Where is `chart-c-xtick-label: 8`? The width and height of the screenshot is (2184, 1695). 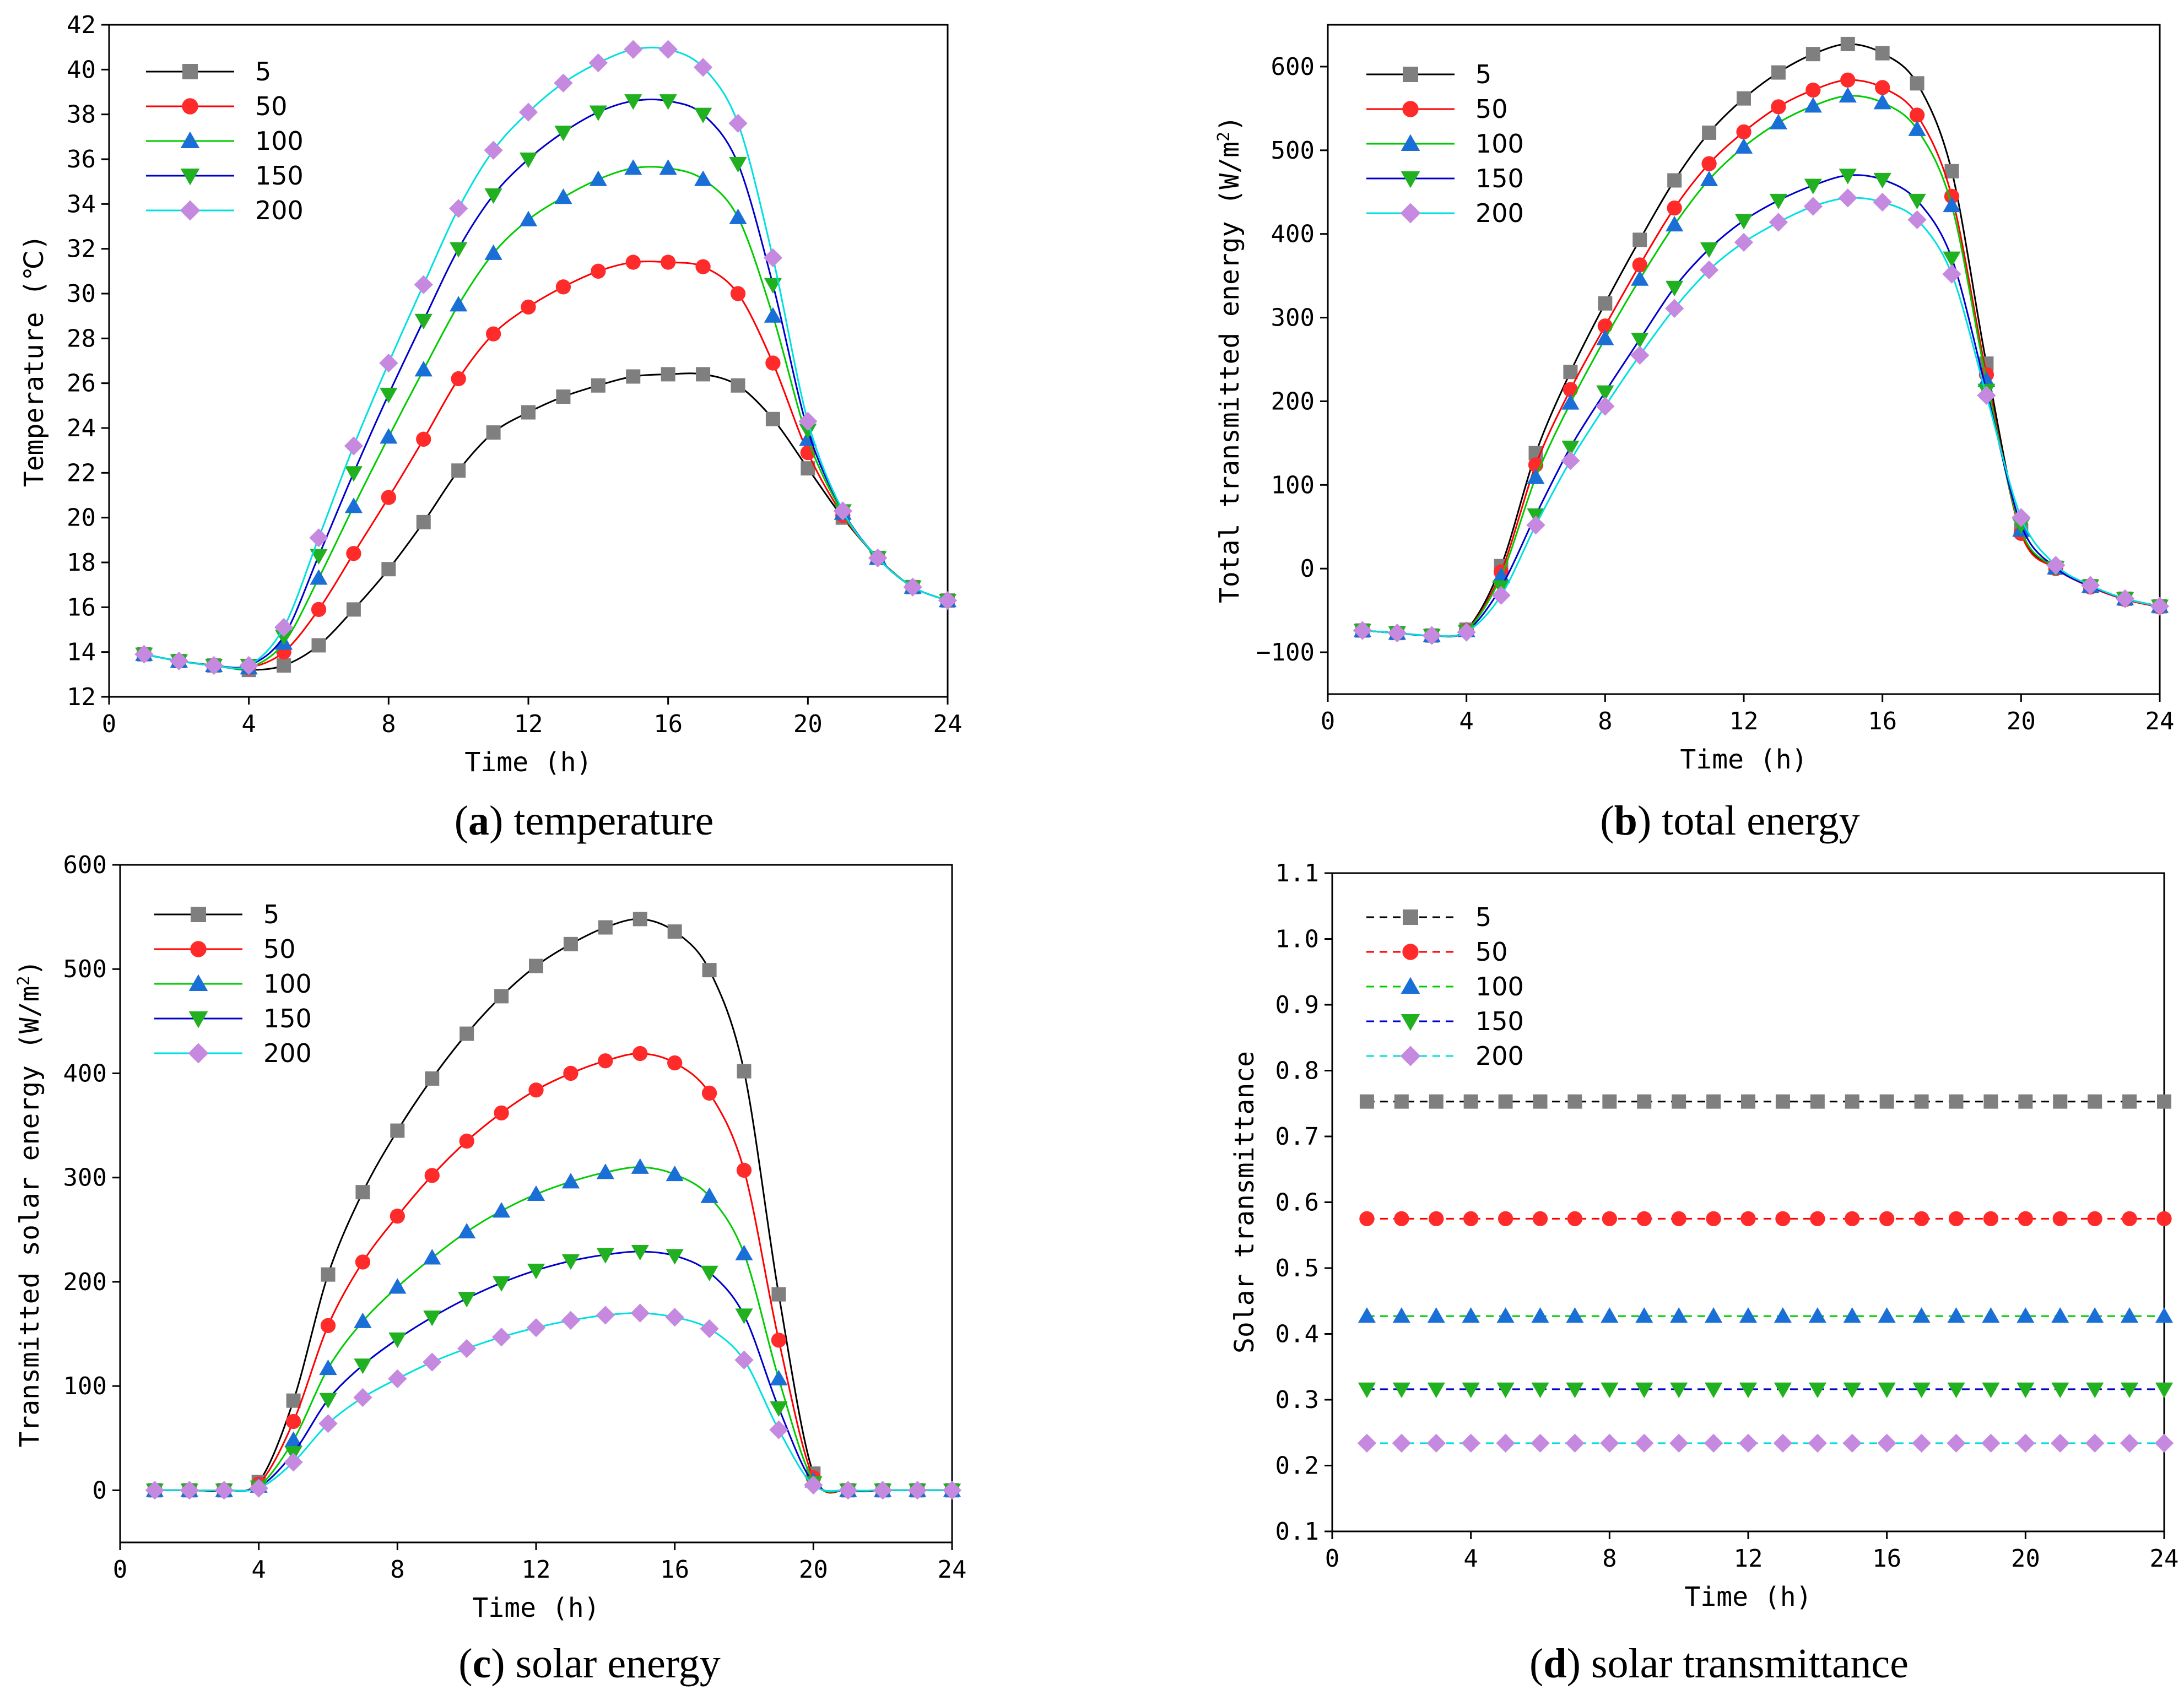
chart-c-xtick-label: 8 is located at coordinates (397, 1570).